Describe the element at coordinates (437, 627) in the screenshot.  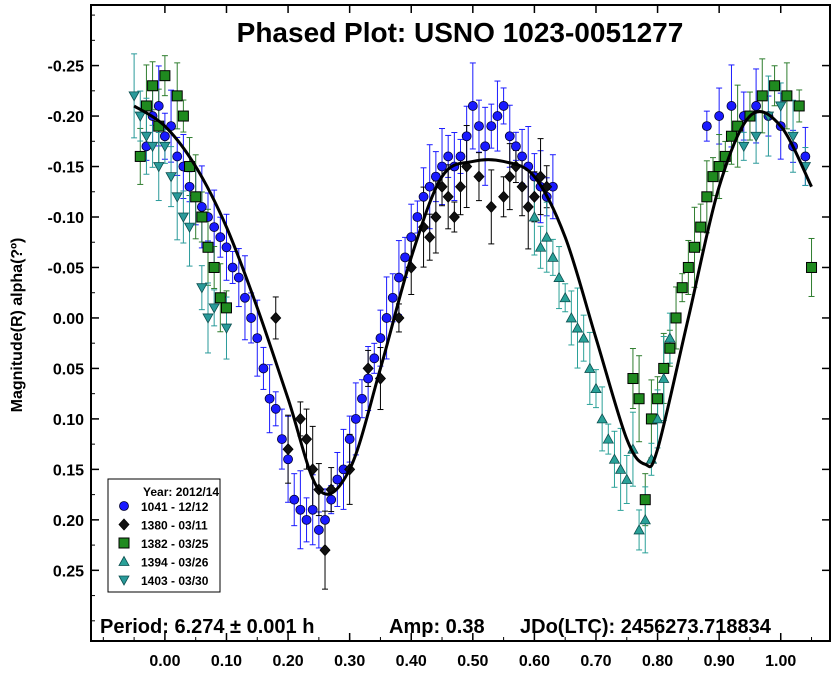
I see `amp-annotation: Amp: 0.38` at that location.